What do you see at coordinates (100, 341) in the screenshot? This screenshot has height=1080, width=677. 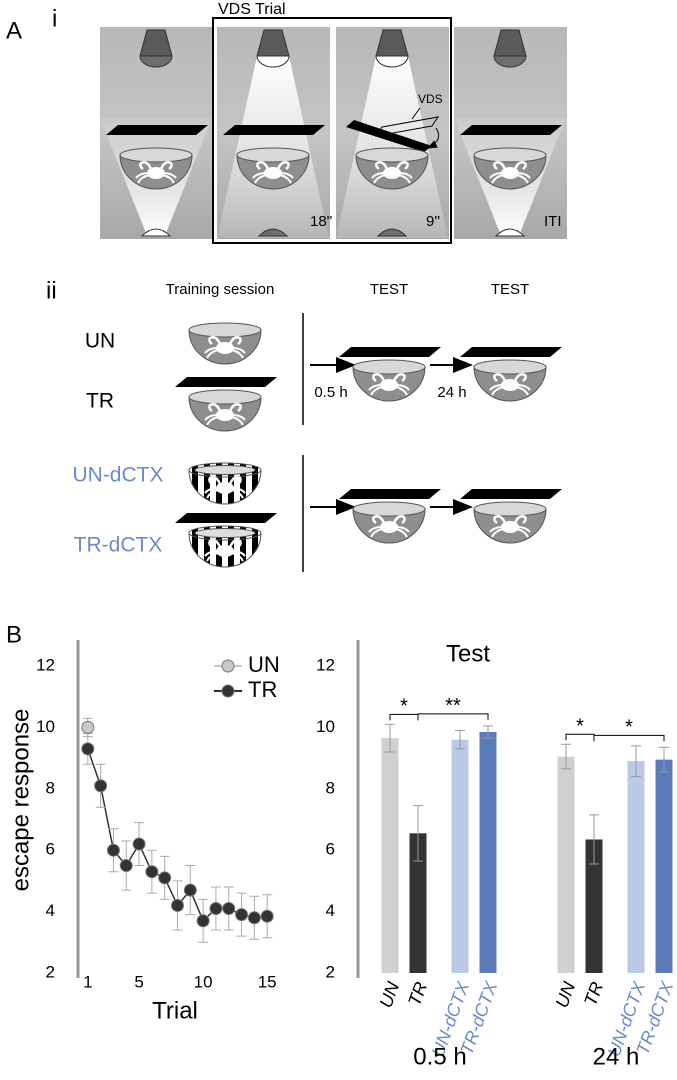 I see `group-label: UN` at bounding box center [100, 341].